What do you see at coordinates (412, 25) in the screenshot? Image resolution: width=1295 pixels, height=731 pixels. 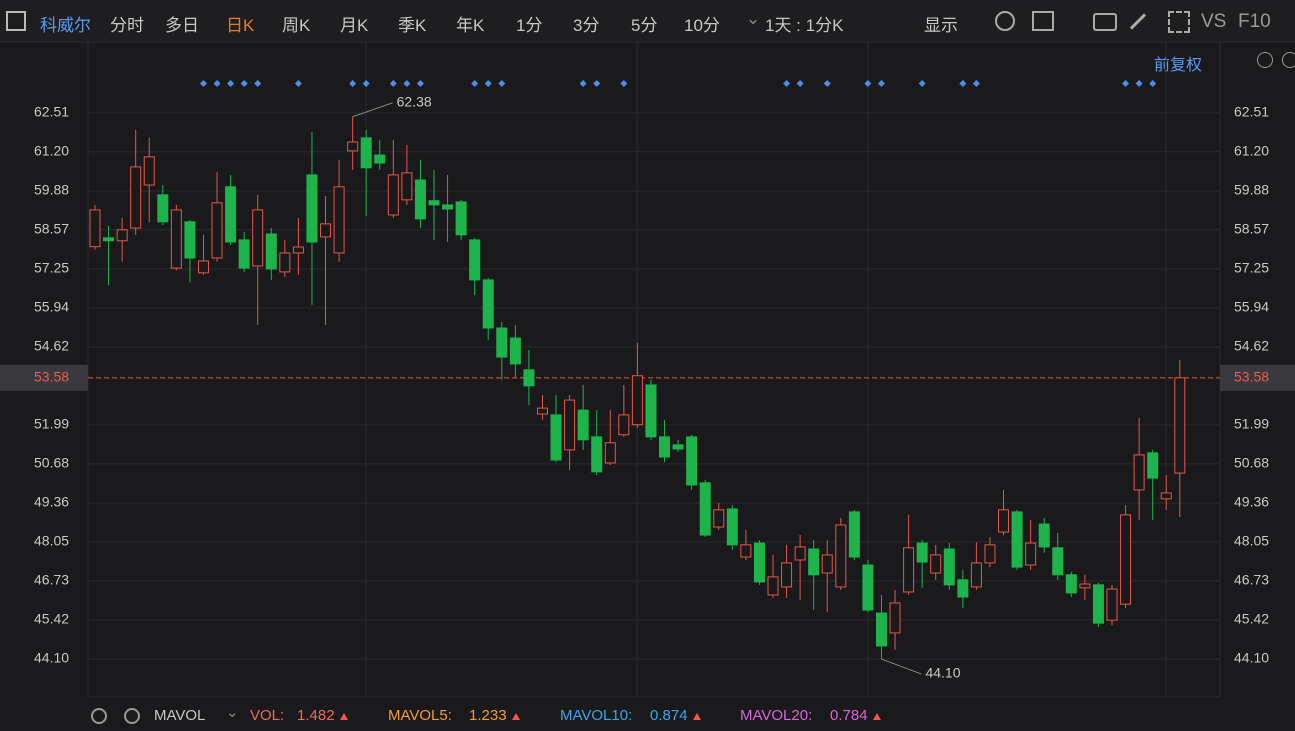 I see `tab: 季K` at bounding box center [412, 25].